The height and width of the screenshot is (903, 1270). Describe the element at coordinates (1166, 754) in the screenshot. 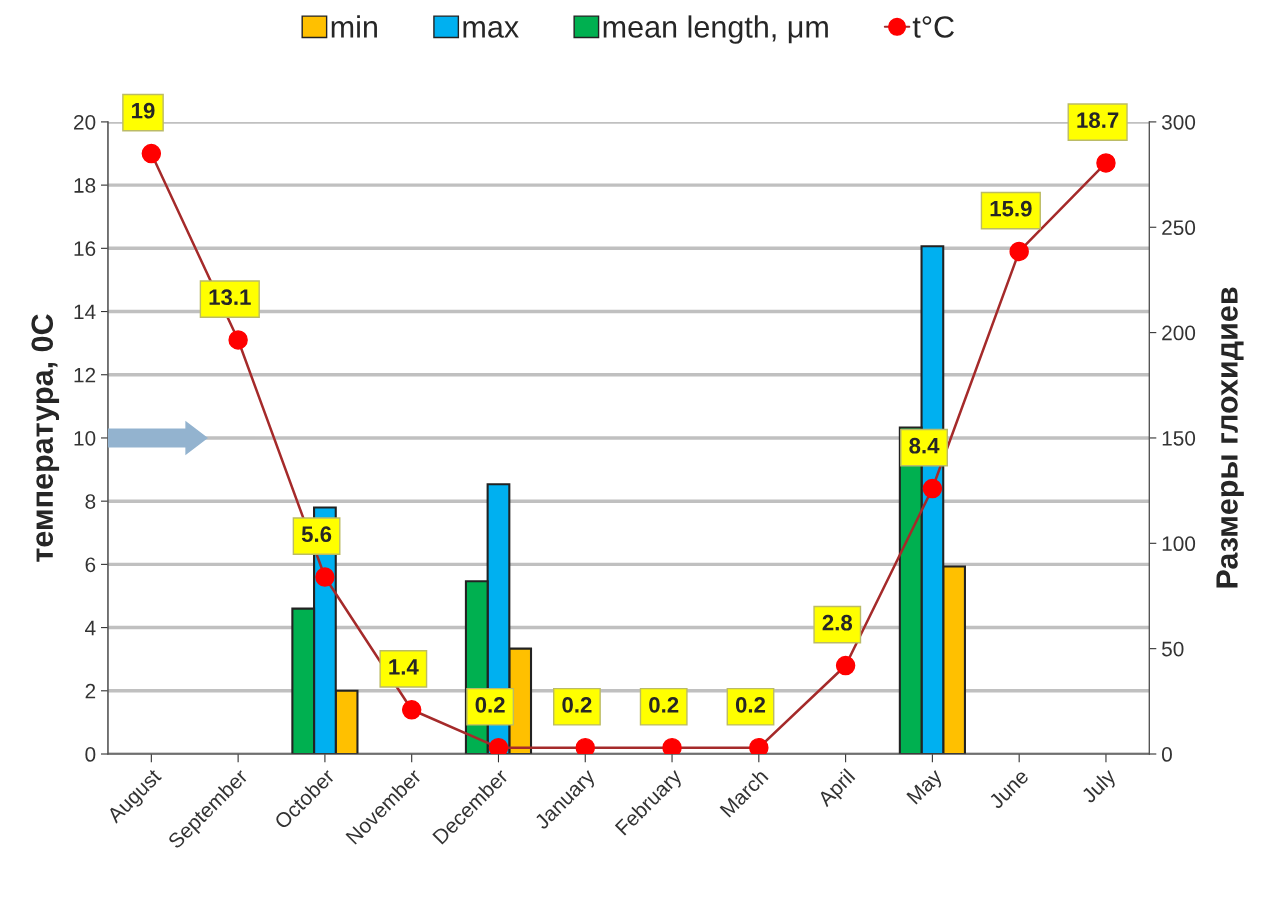

I see `y2-tick-label: 0` at that location.